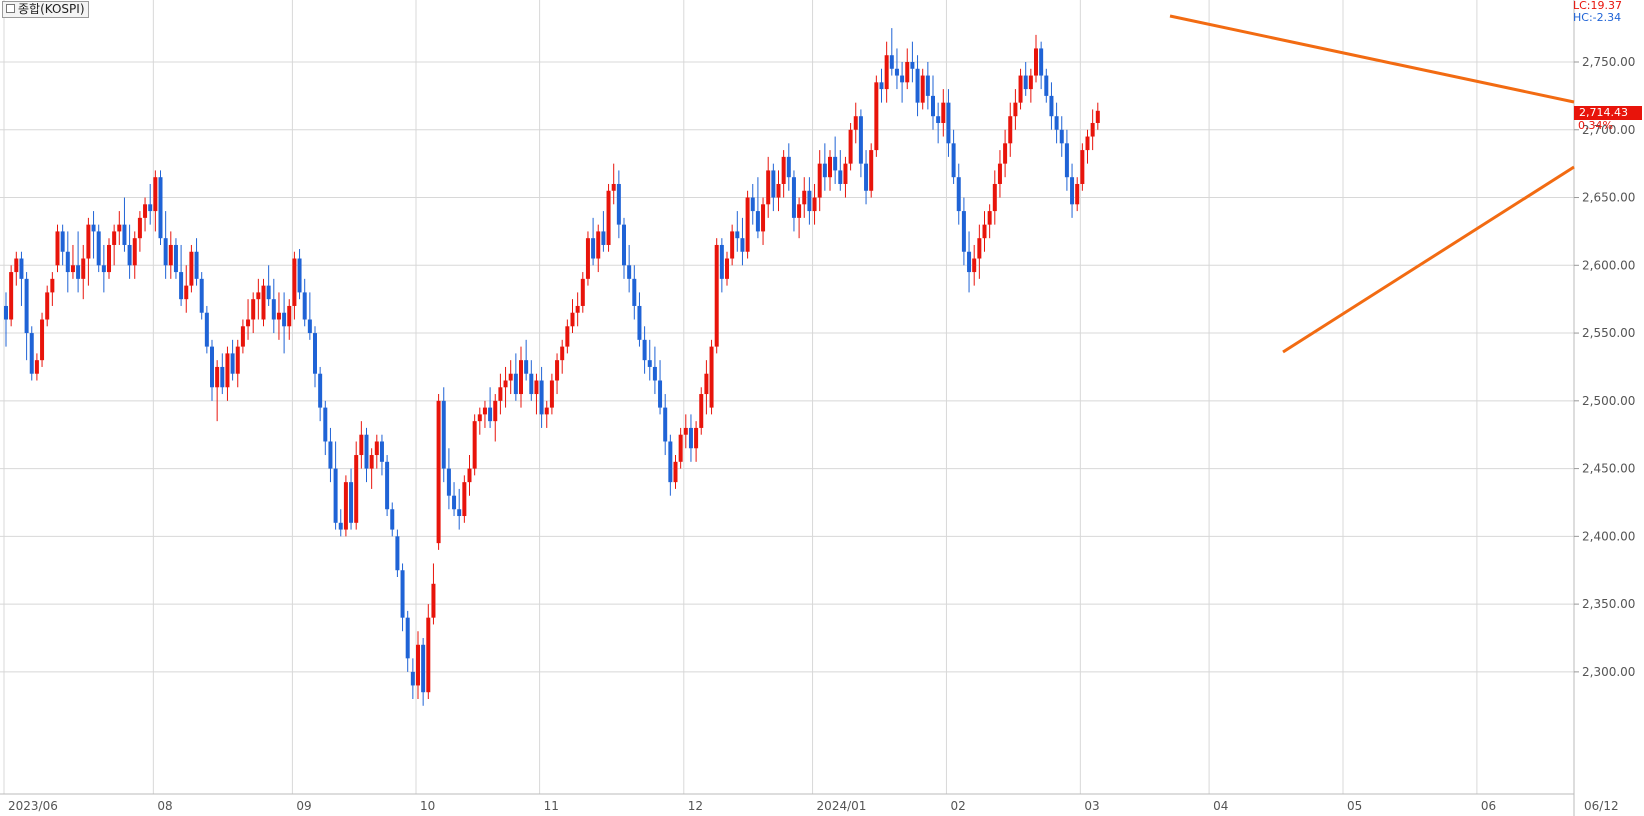  I want to click on upper-trendline, so click(1372, 59).